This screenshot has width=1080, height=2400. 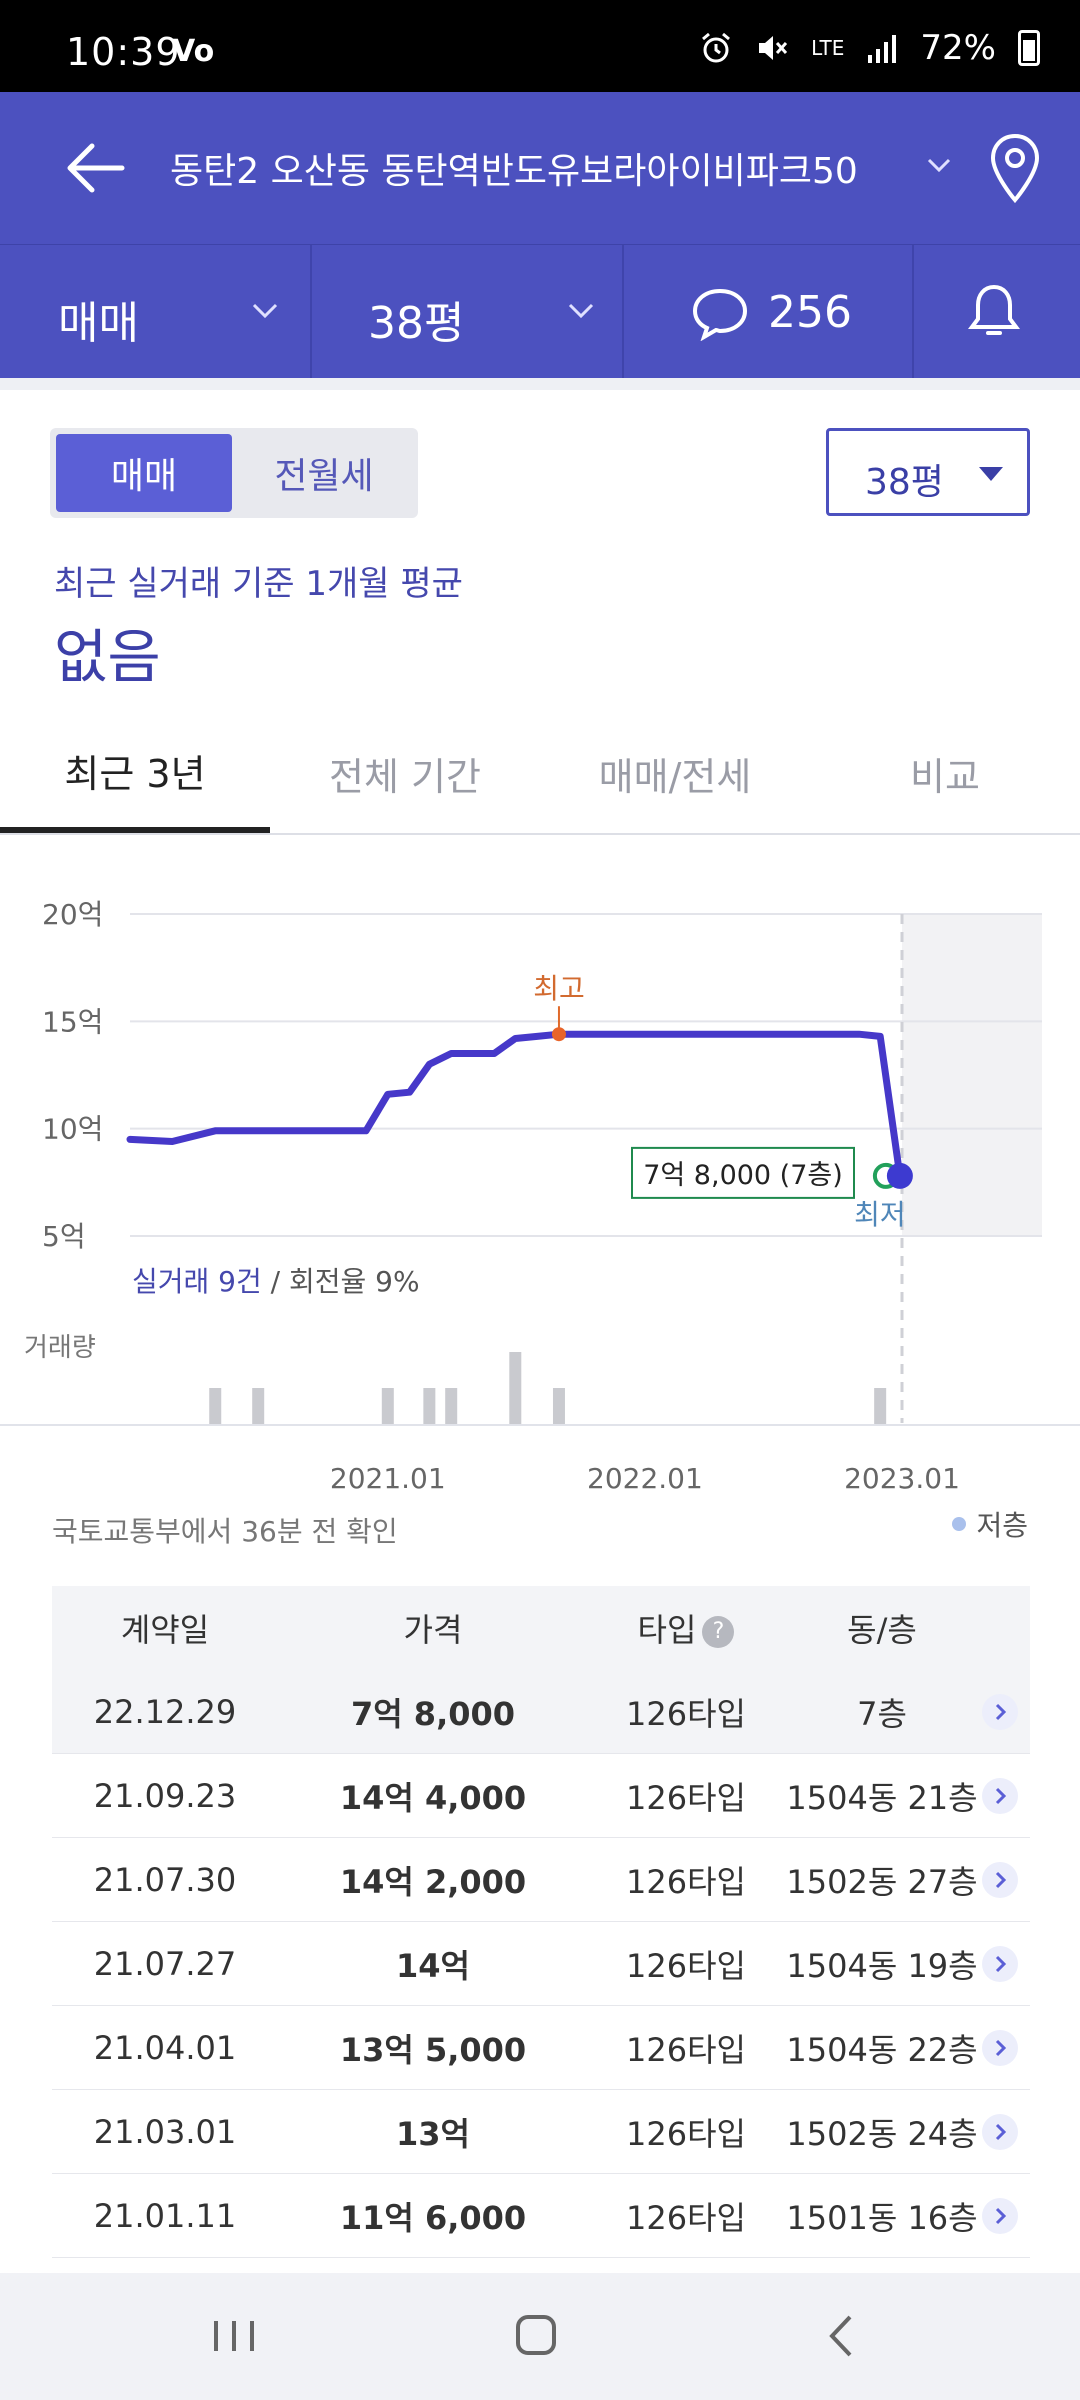 What do you see at coordinates (388, 1478) in the screenshot?
I see `x-tick-label: 2021.01` at bounding box center [388, 1478].